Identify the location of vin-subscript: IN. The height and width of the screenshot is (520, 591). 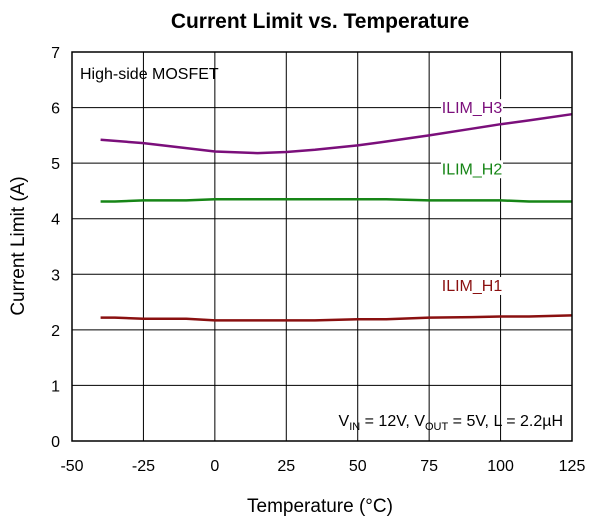
(354, 427).